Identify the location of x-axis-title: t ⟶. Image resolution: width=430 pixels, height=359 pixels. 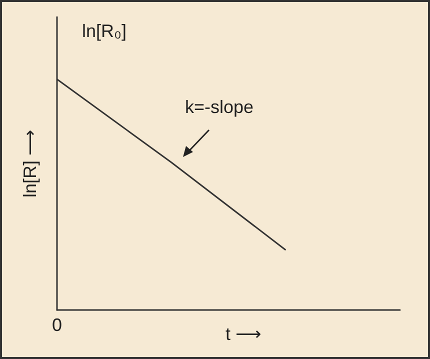
(243, 334).